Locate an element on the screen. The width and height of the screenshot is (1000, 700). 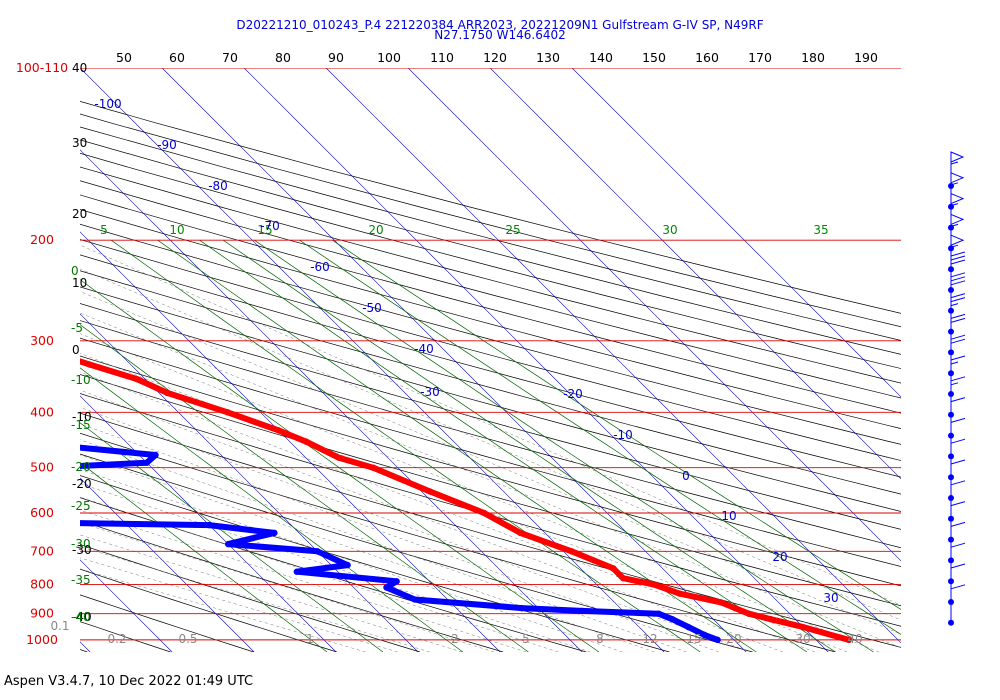
wind-barb-station is located at coordinates (951, 622).